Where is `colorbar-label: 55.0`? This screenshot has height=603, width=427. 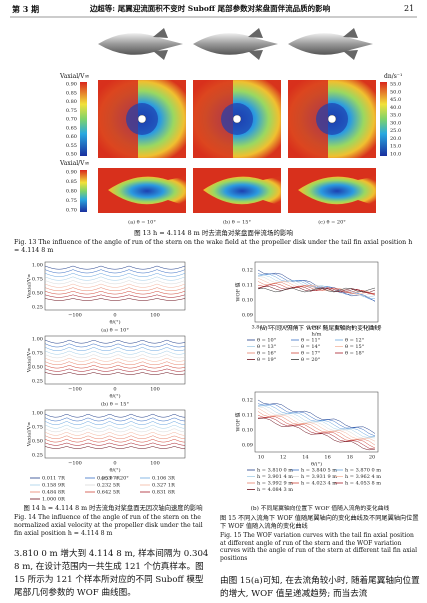 colorbar-label: 55.0 is located at coordinates (395, 85).